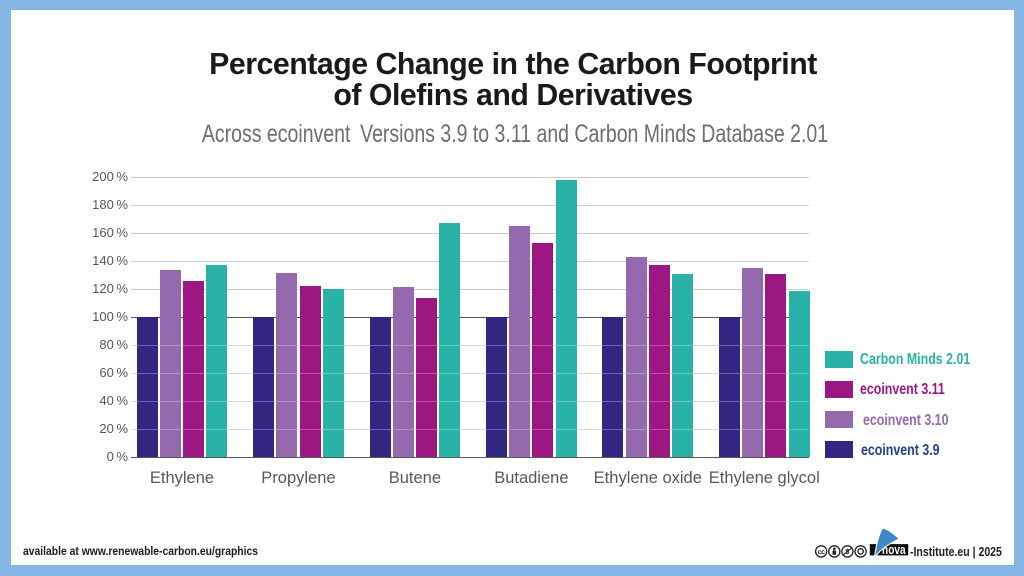 The image size is (1024, 576). What do you see at coordinates (894, 549) in the screenshot?
I see `svg-text: nova` at bounding box center [894, 549].